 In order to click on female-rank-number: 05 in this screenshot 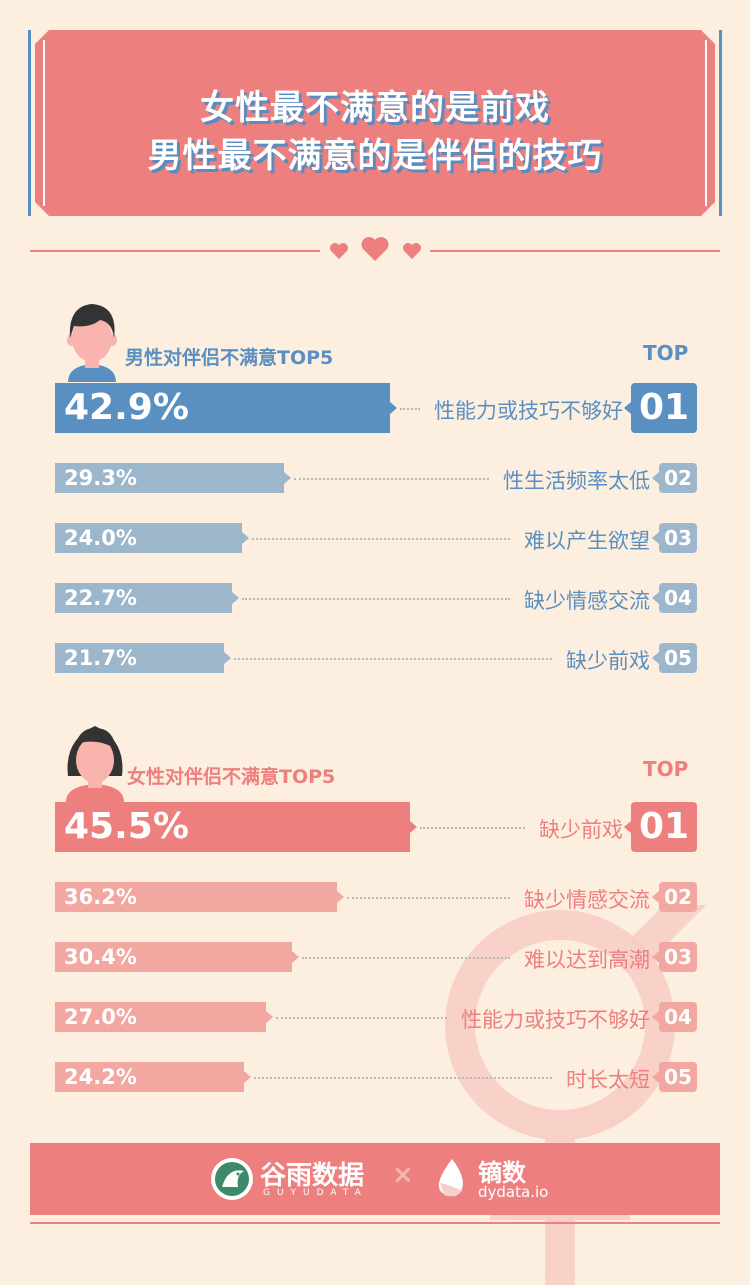, I will do `click(678, 1077)`.